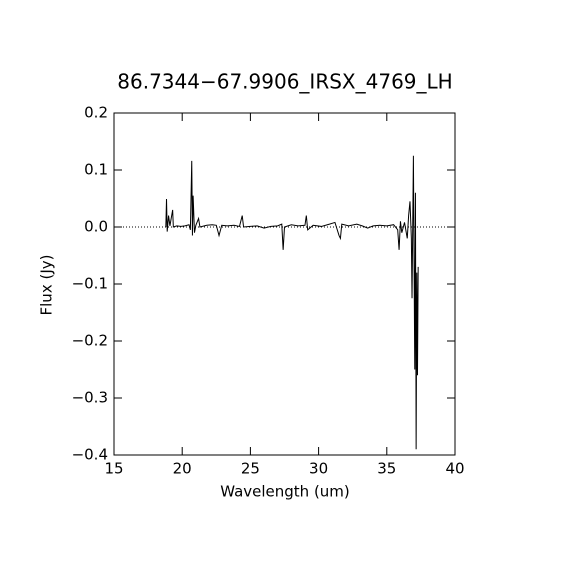 The width and height of the screenshot is (570, 570). Describe the element at coordinates (250, 469) in the screenshot. I see `x-tick-label: 25` at that location.